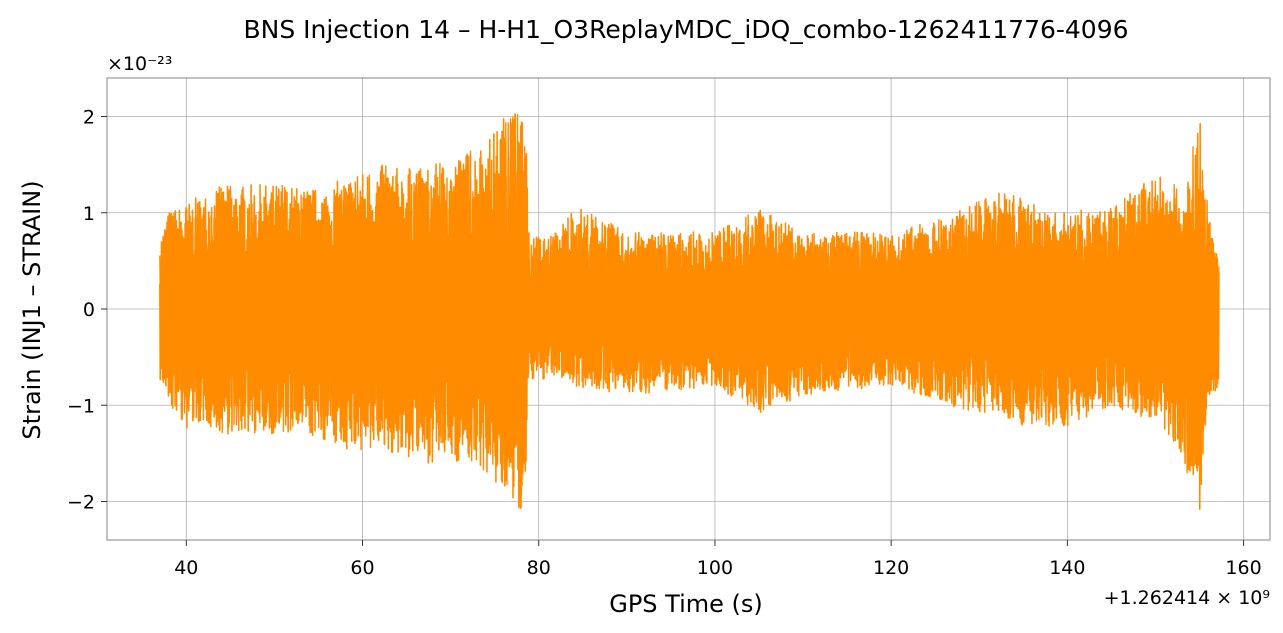  I want to click on y-tick-label: 2, so click(89, 118).